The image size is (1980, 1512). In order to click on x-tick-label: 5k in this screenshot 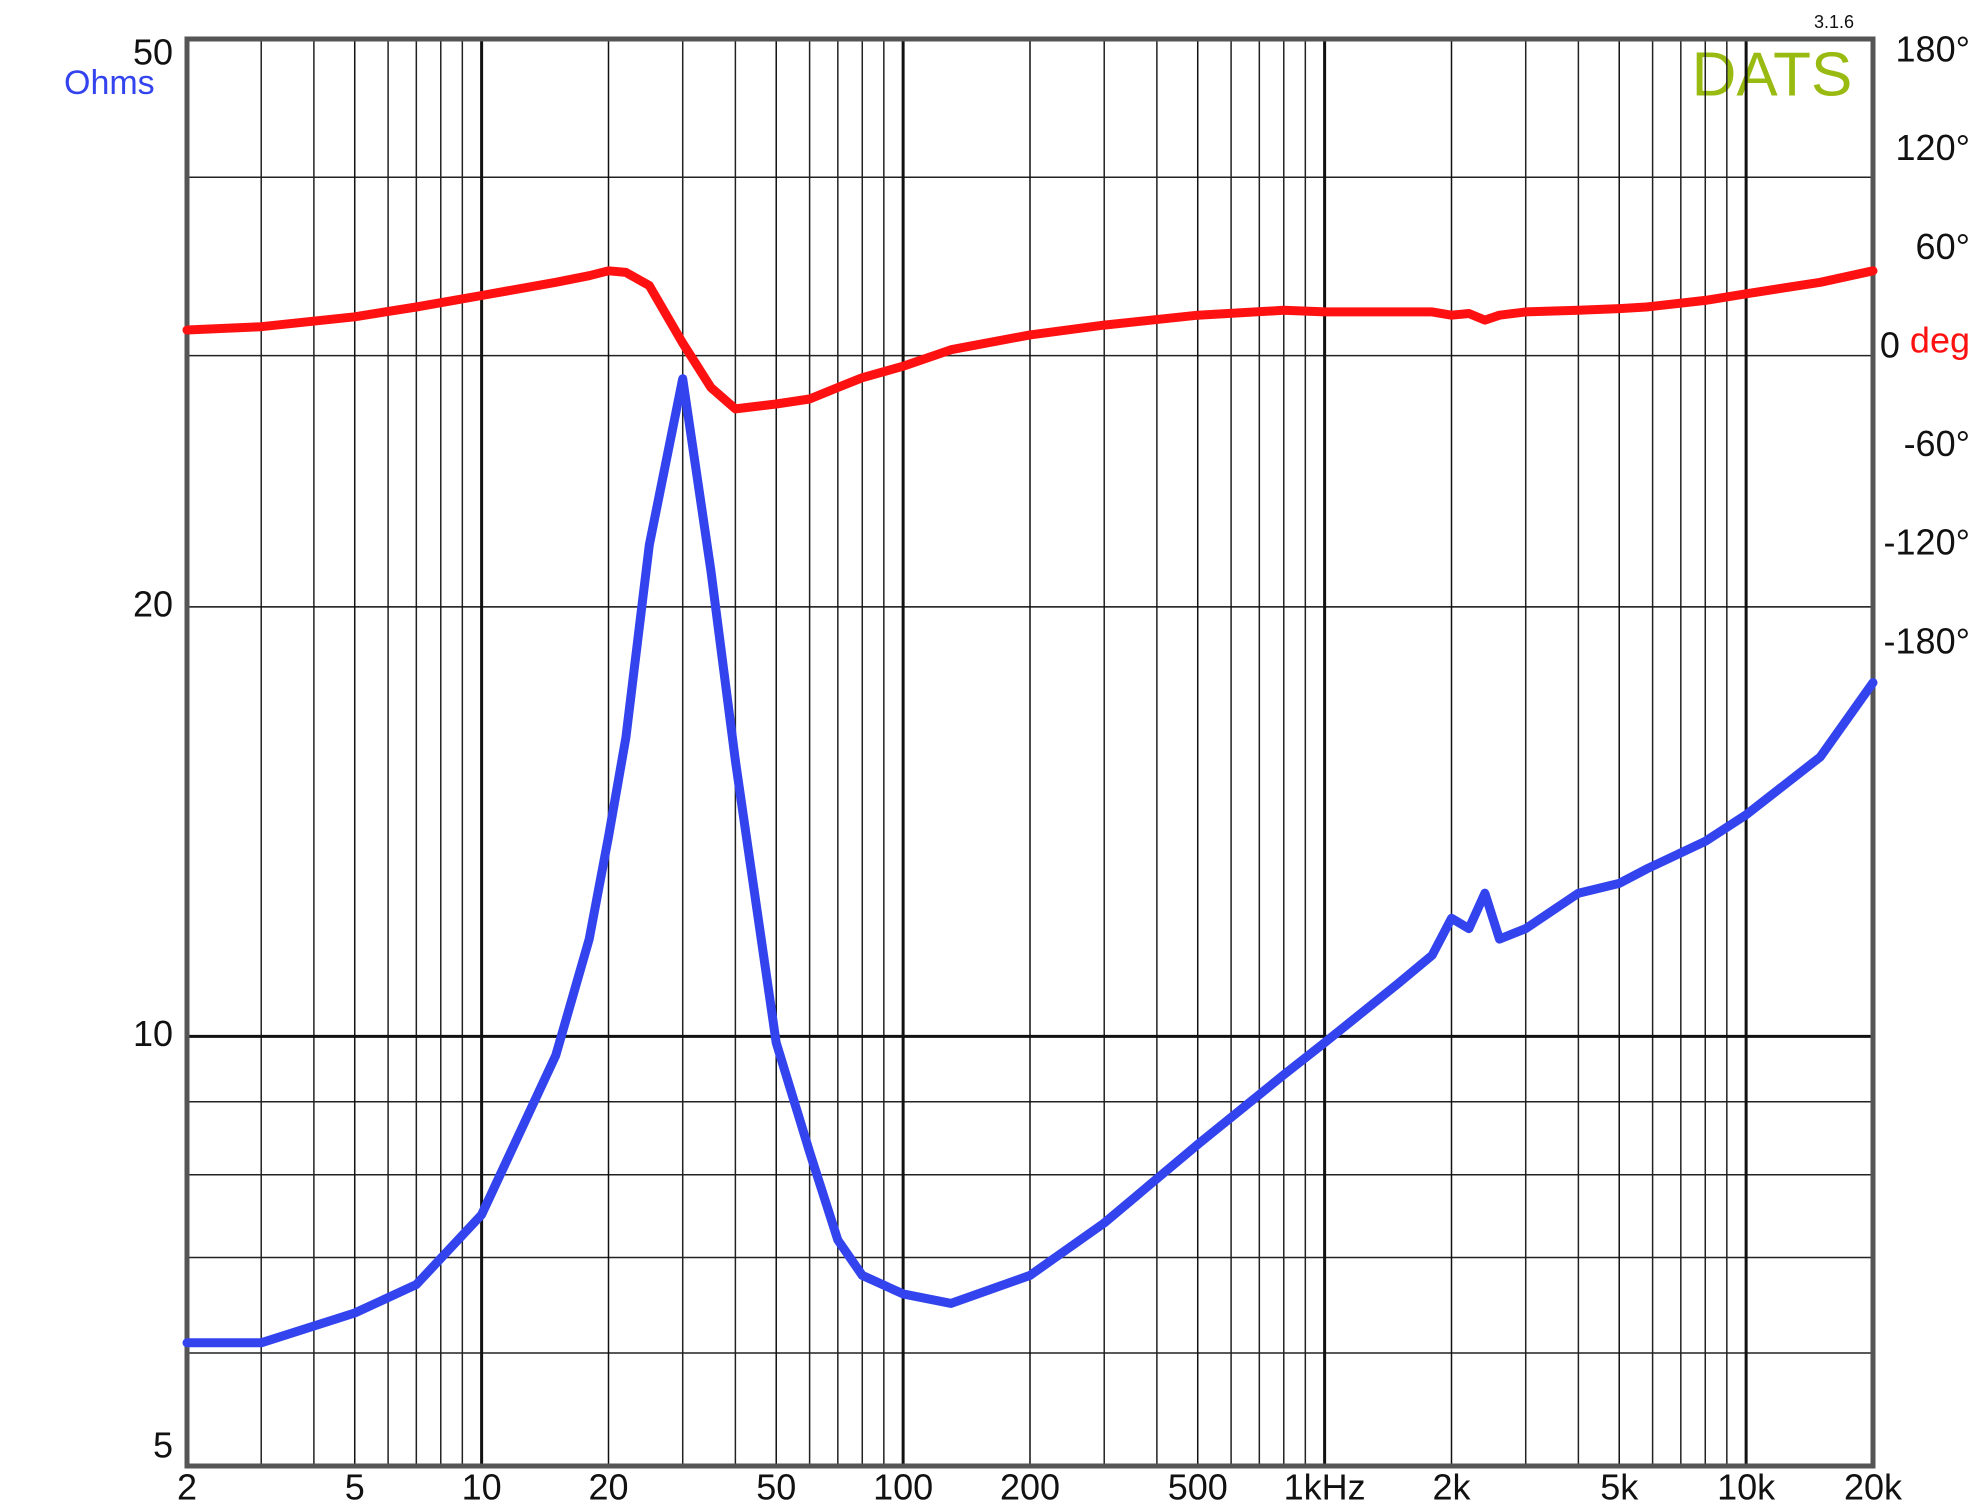, I will do `click(1619, 1487)`.